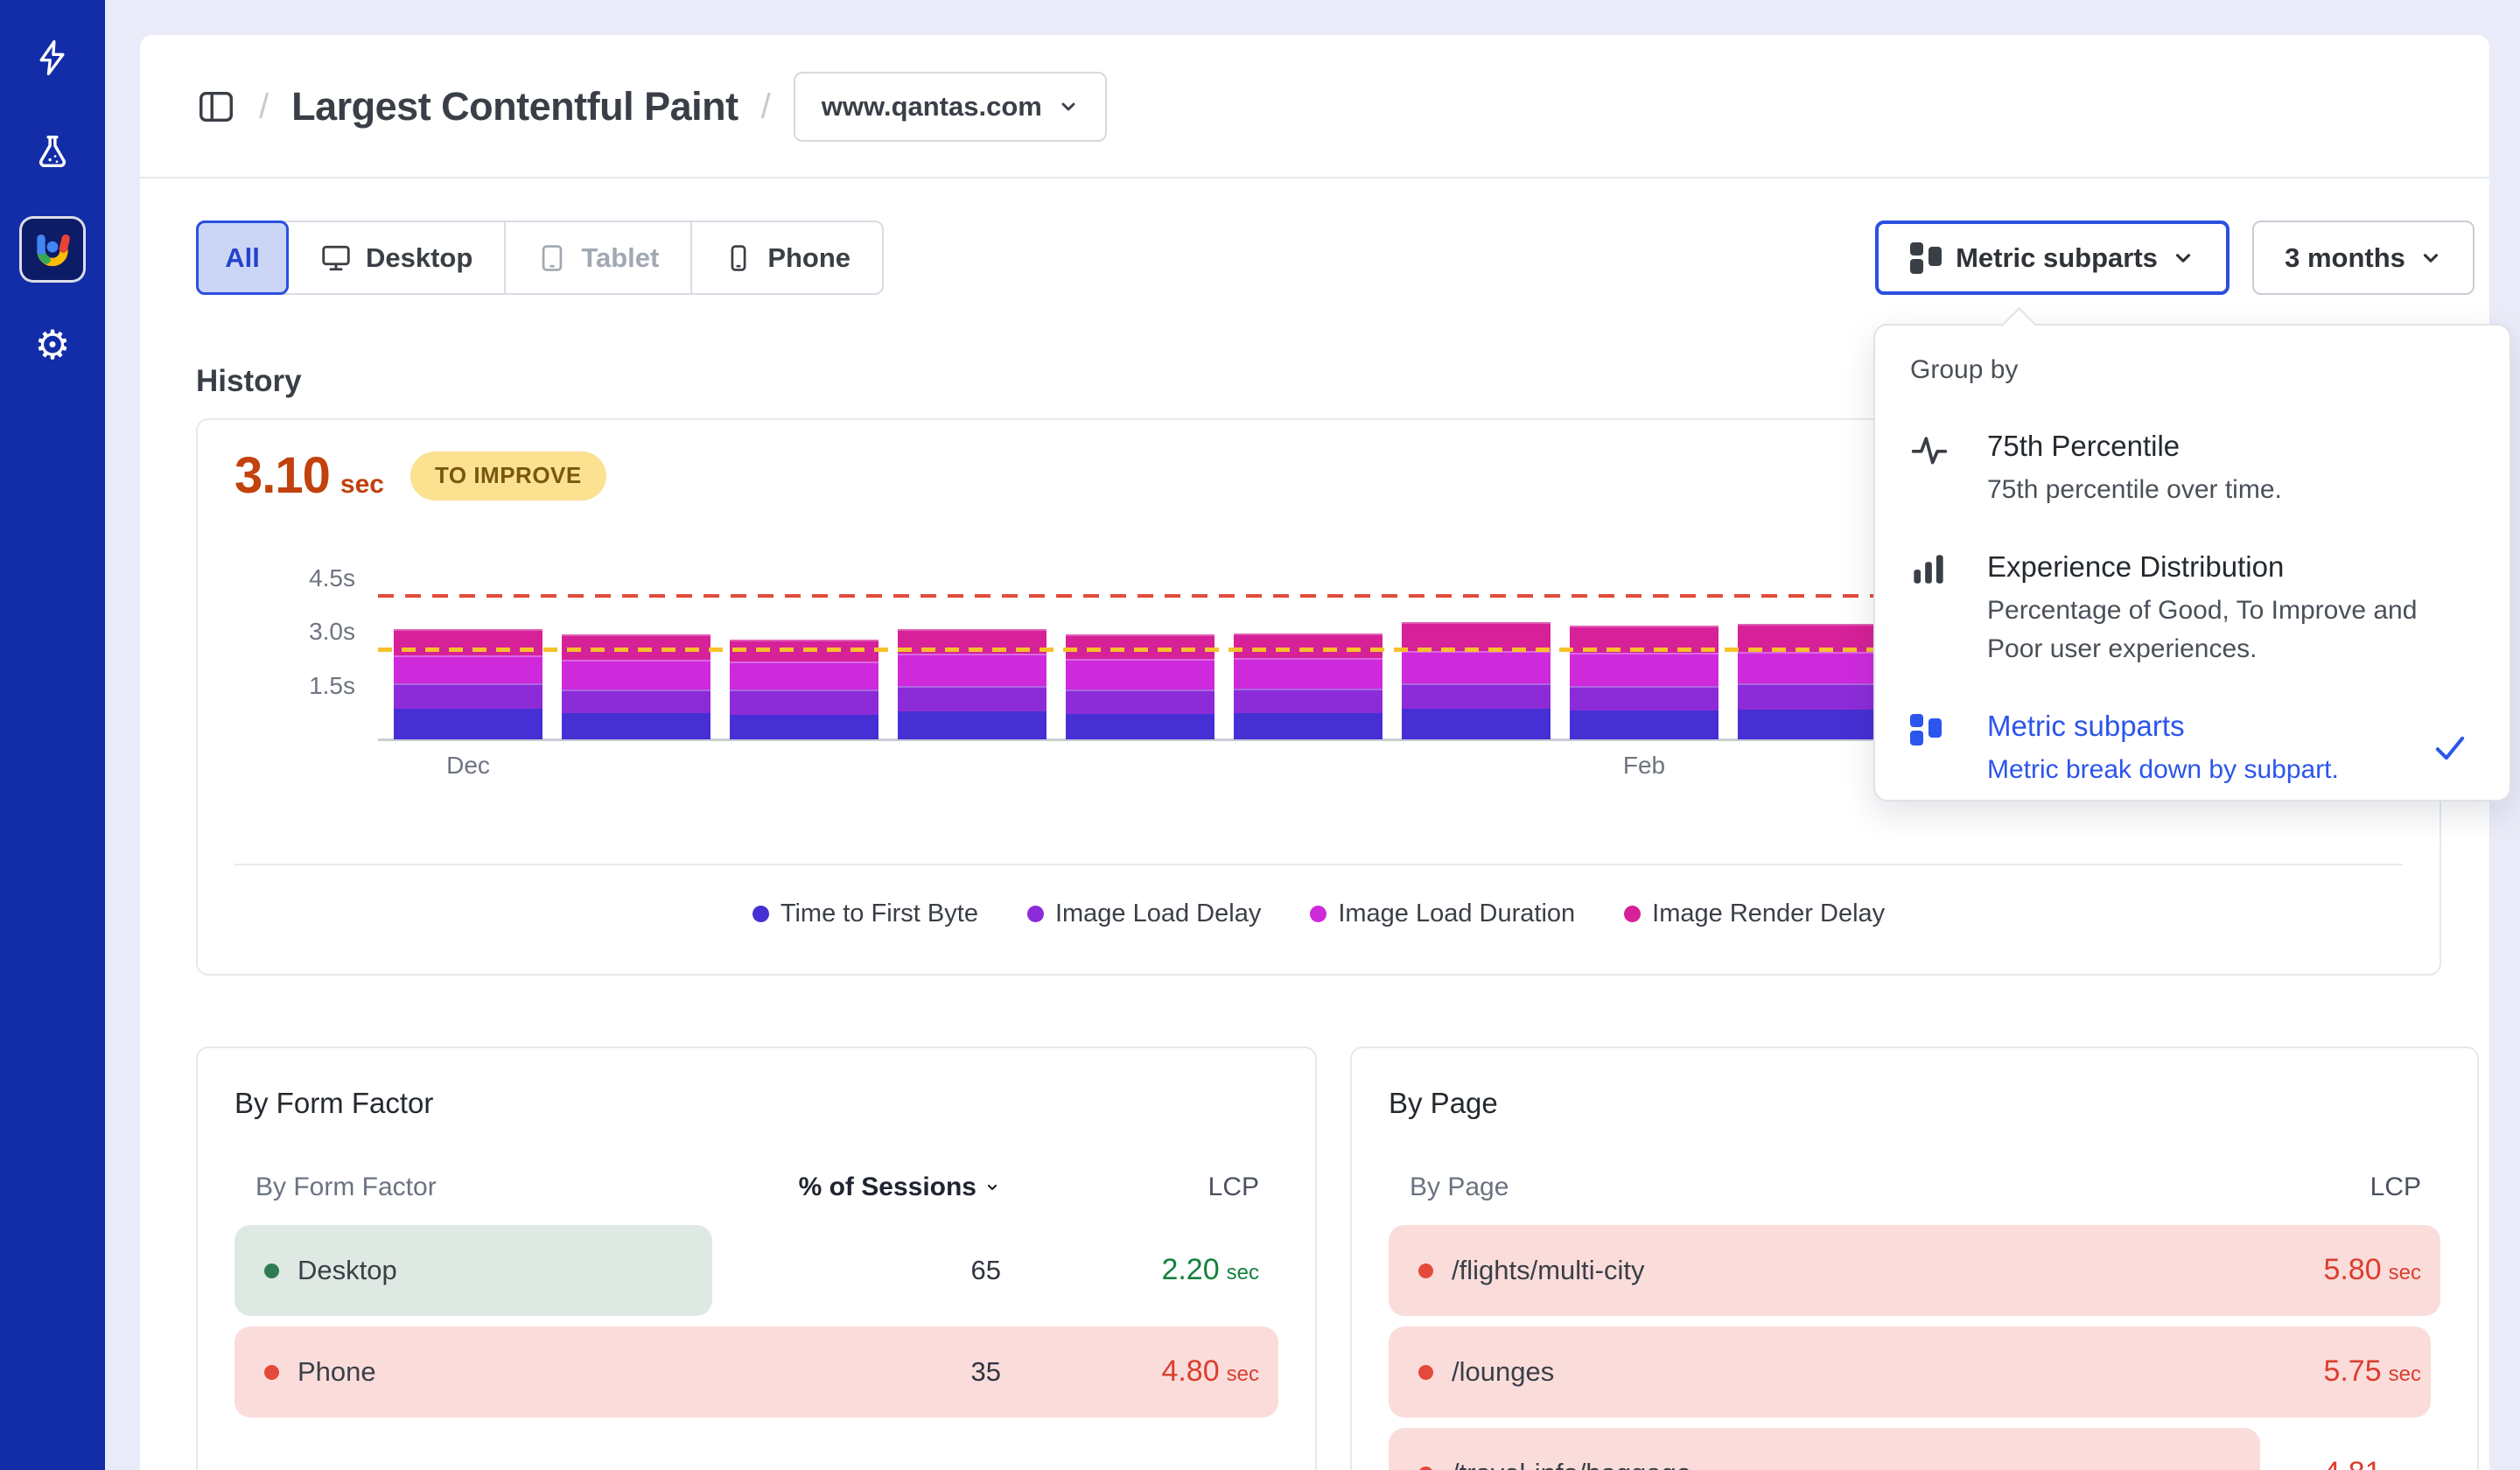 This screenshot has width=2520, height=1470. What do you see at coordinates (950, 107) in the screenshot?
I see `site-selector-button: www.qantas.com` at bounding box center [950, 107].